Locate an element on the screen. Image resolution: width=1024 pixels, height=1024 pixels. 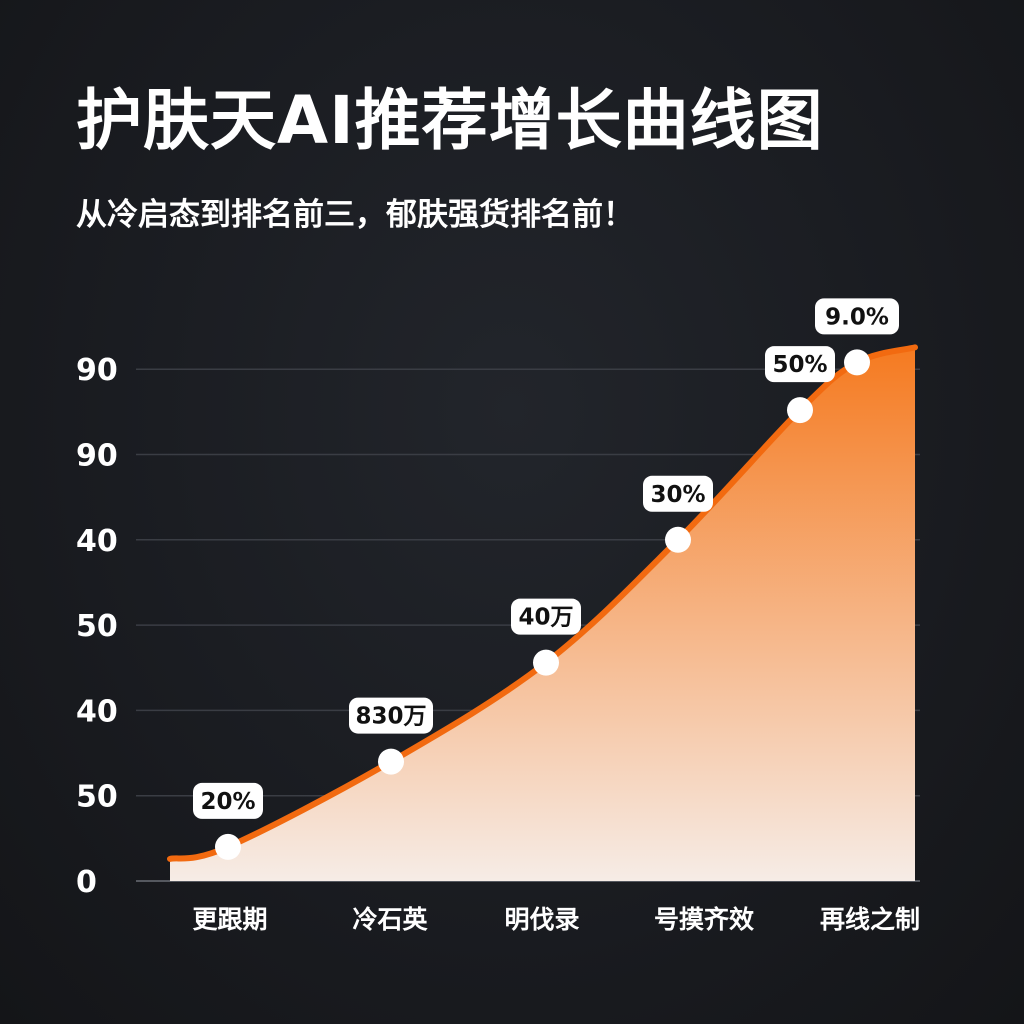
x-tick-label: 明伐录 is located at coordinates (541, 919).